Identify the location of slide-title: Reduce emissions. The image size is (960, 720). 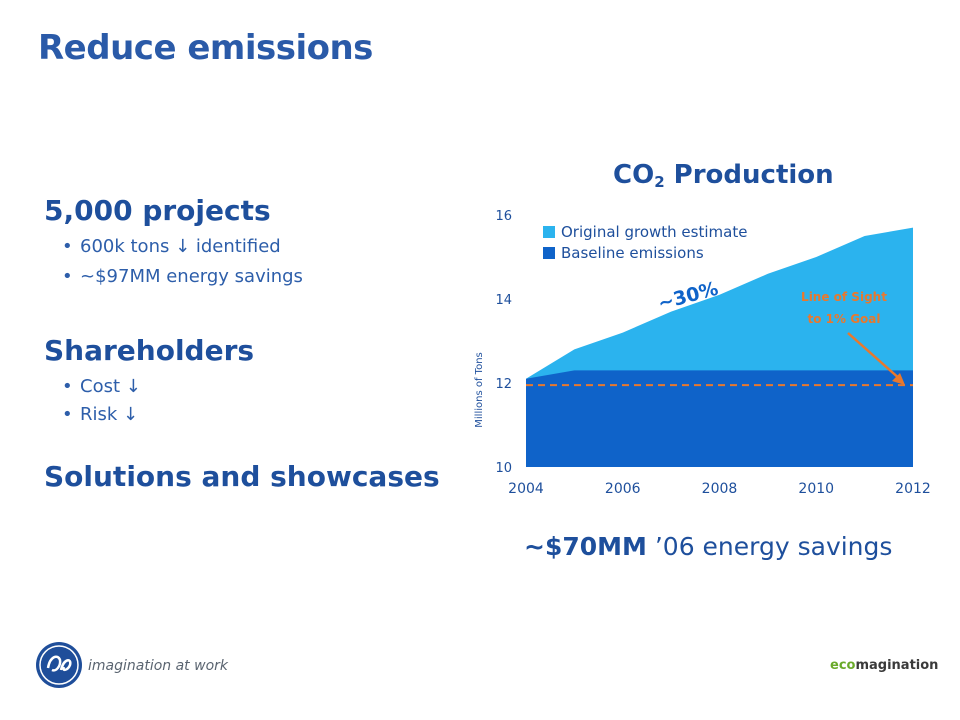
(205, 48).